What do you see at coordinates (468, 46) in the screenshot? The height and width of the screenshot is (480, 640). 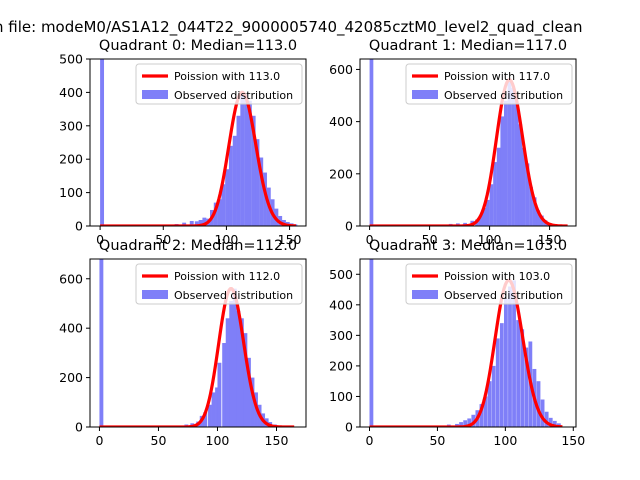 I see `subplot-title: Quadrant 1: Median=117.0` at bounding box center [468, 46].